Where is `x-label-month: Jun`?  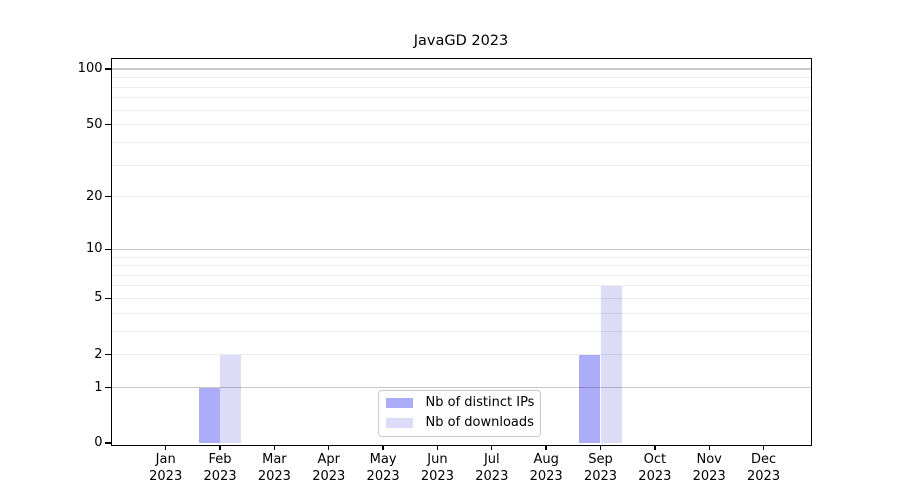
x-label-month: Jun is located at coordinates (437, 459).